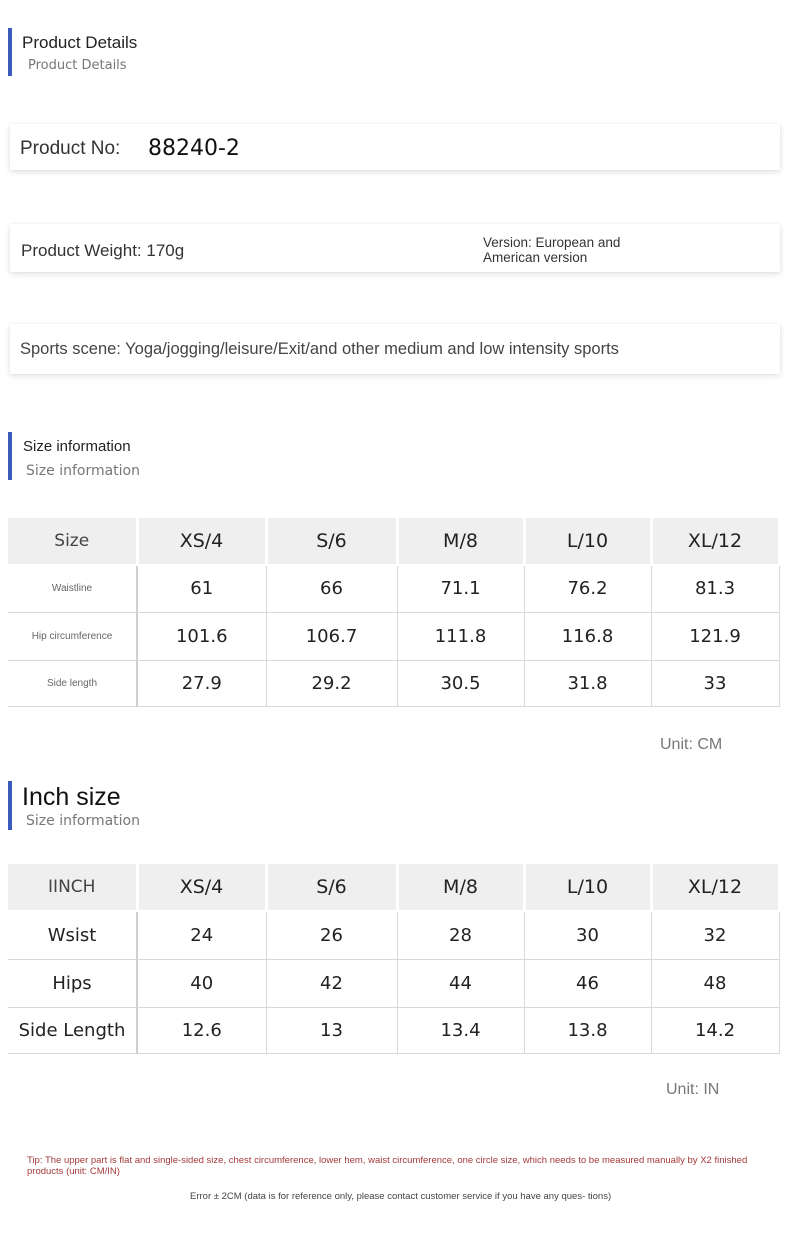  What do you see at coordinates (588, 589) in the screenshot?
I see `table-cell: 76.2` at bounding box center [588, 589].